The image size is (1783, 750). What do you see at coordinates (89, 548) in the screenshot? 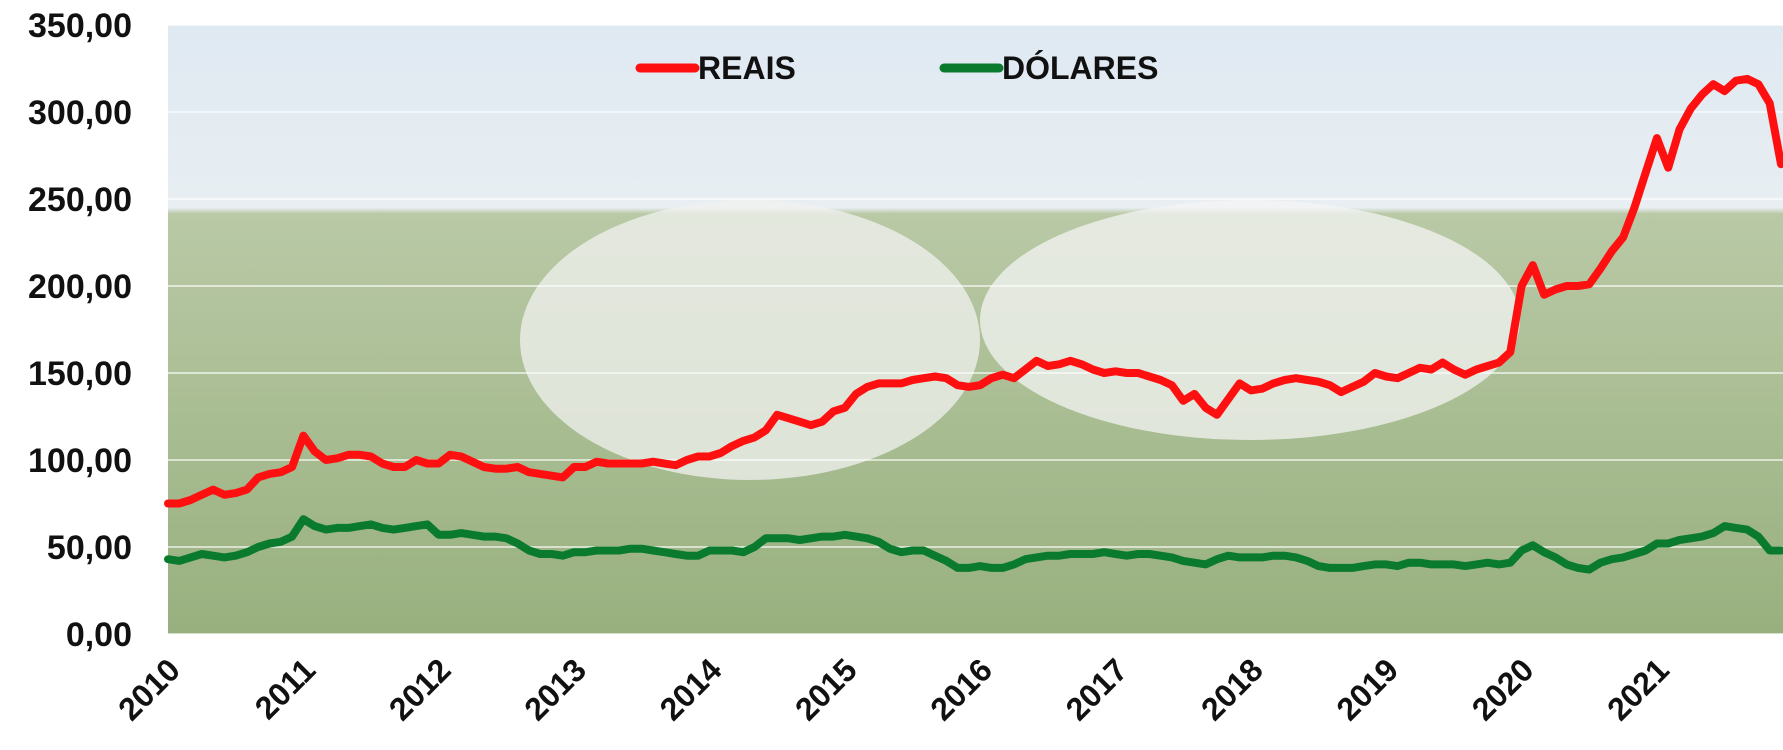
I see `y-tick-label: 50,00` at bounding box center [89, 548].